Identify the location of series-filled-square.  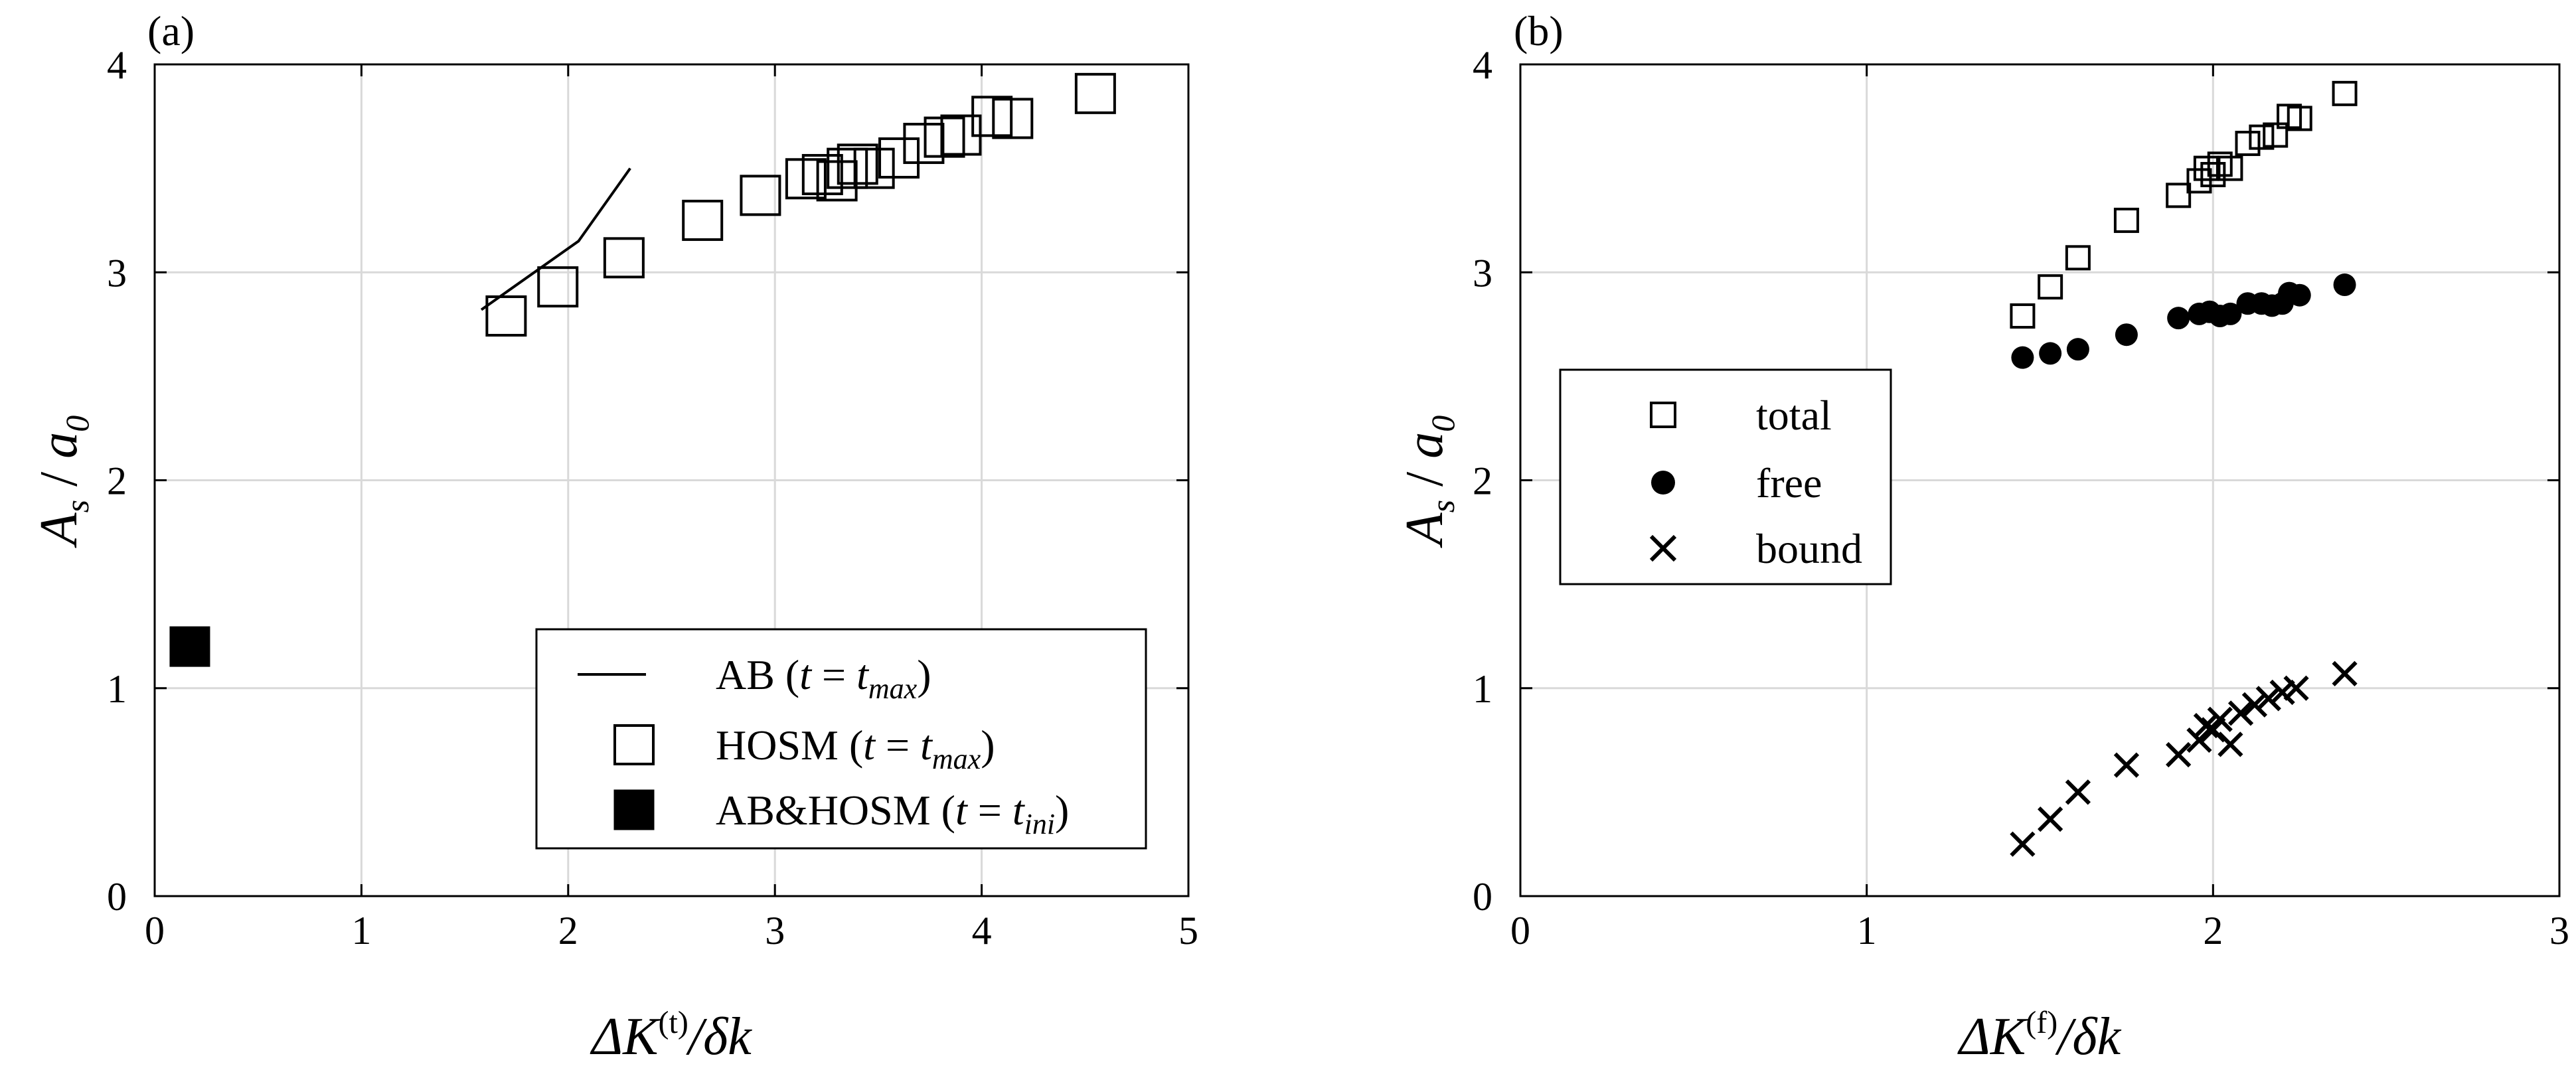
(189, 646).